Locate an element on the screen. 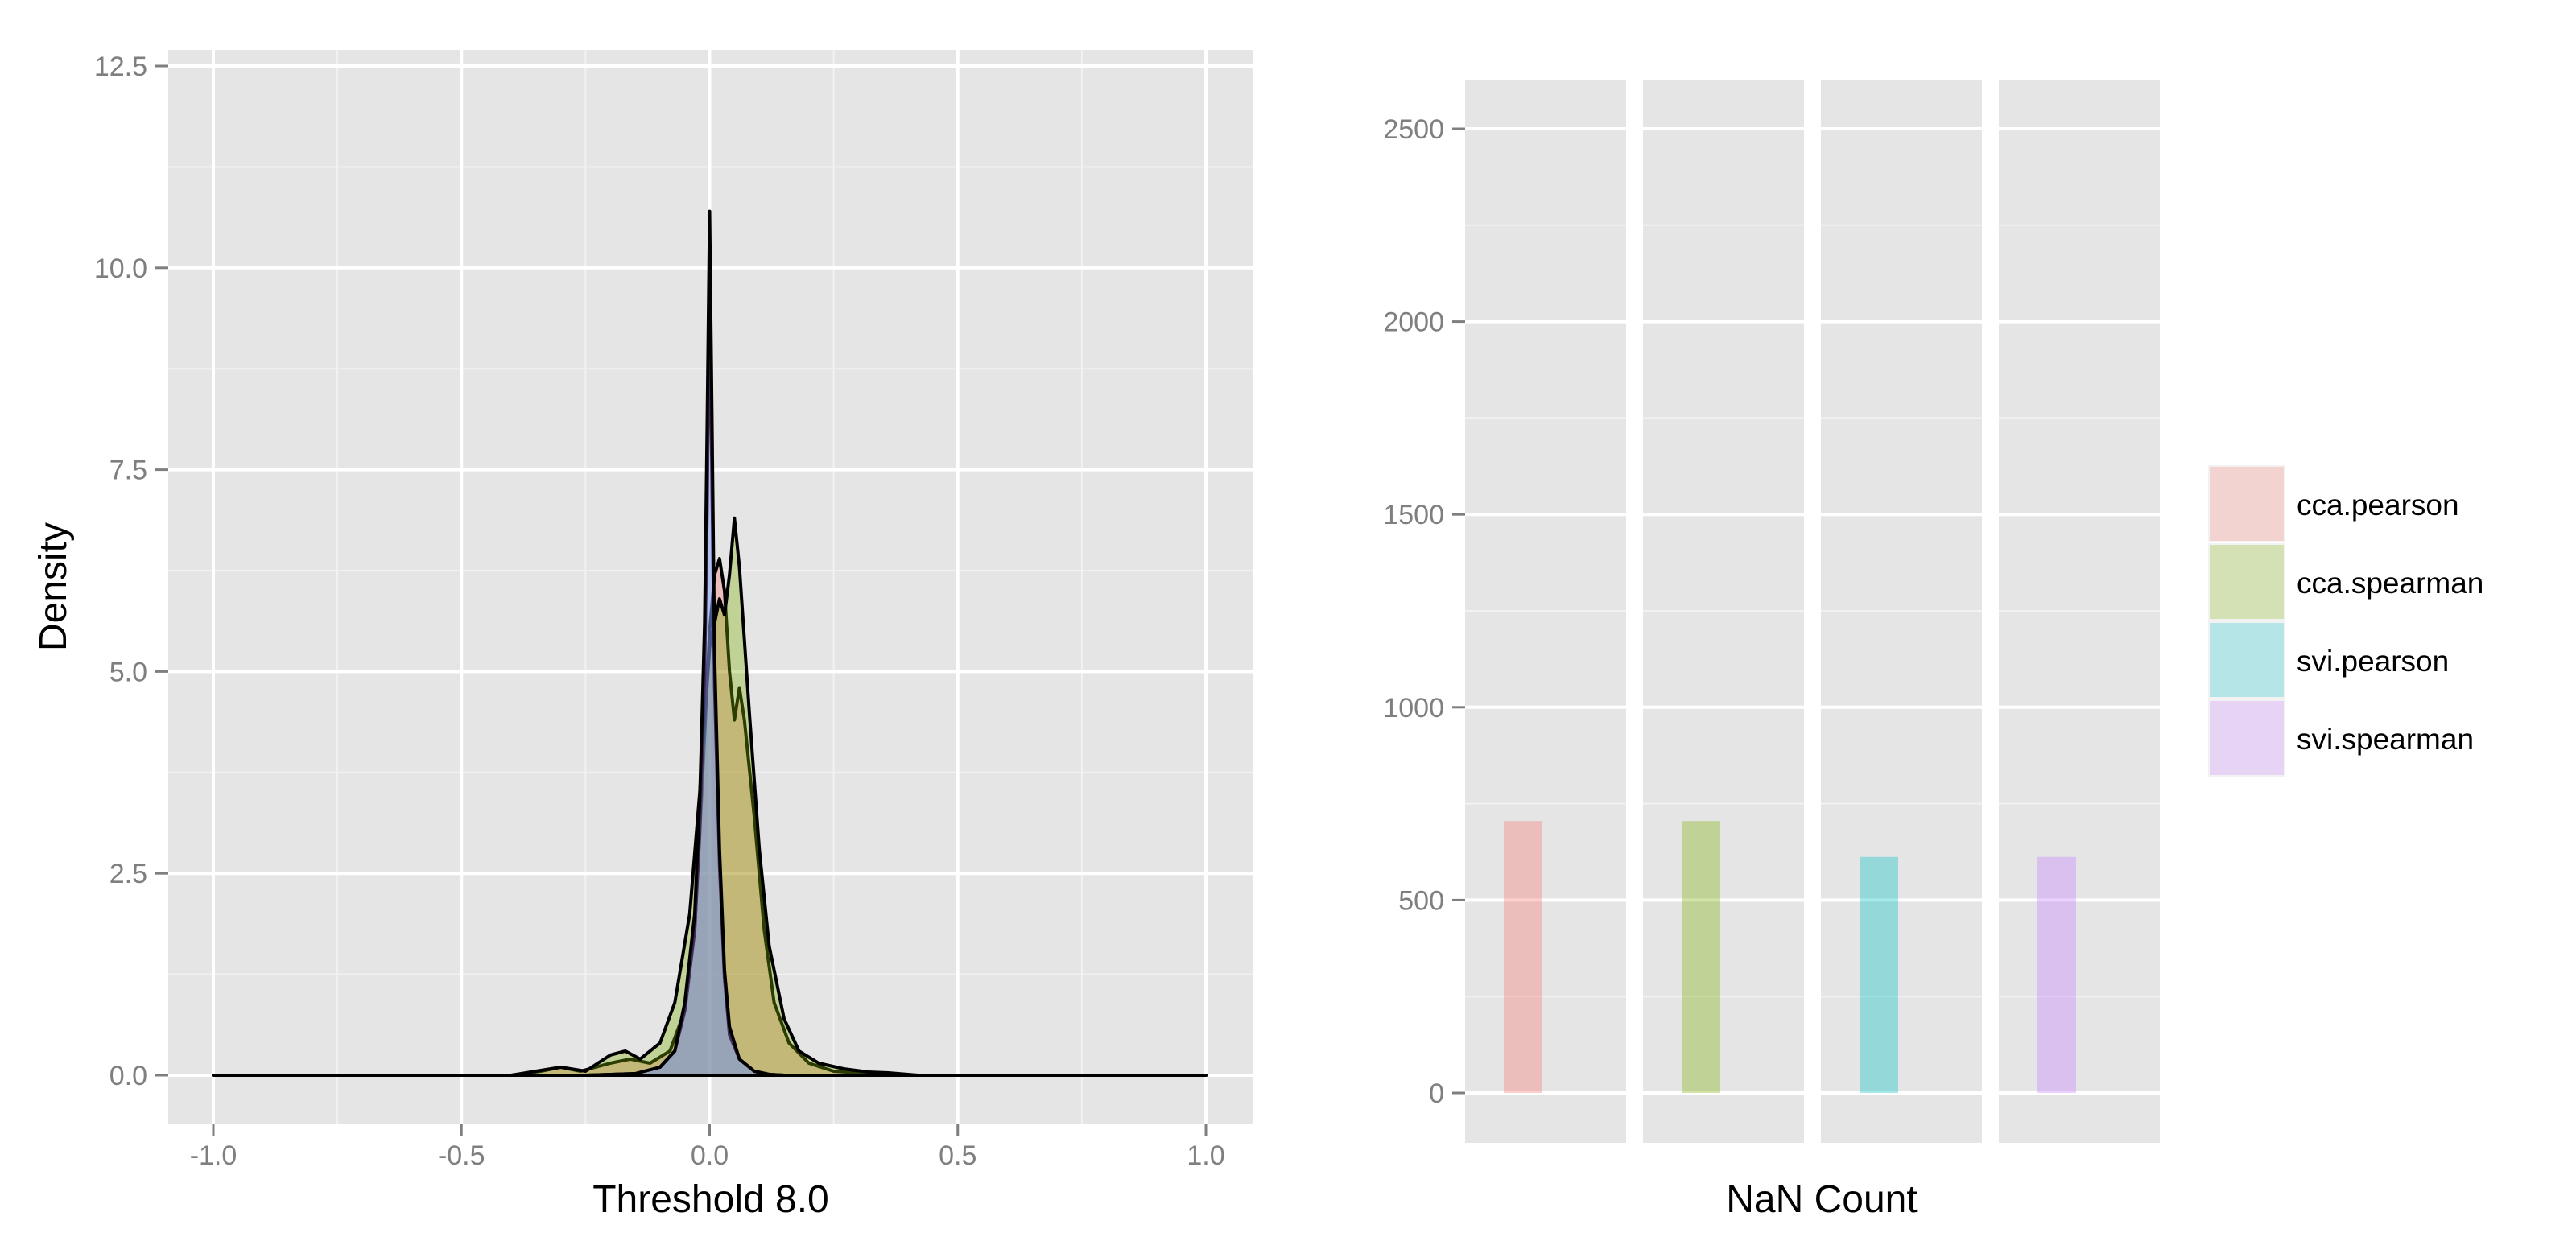 This screenshot has width=2576, height=1237. legend-item-svi-pearson: svi.pearson is located at coordinates (2328, 660).